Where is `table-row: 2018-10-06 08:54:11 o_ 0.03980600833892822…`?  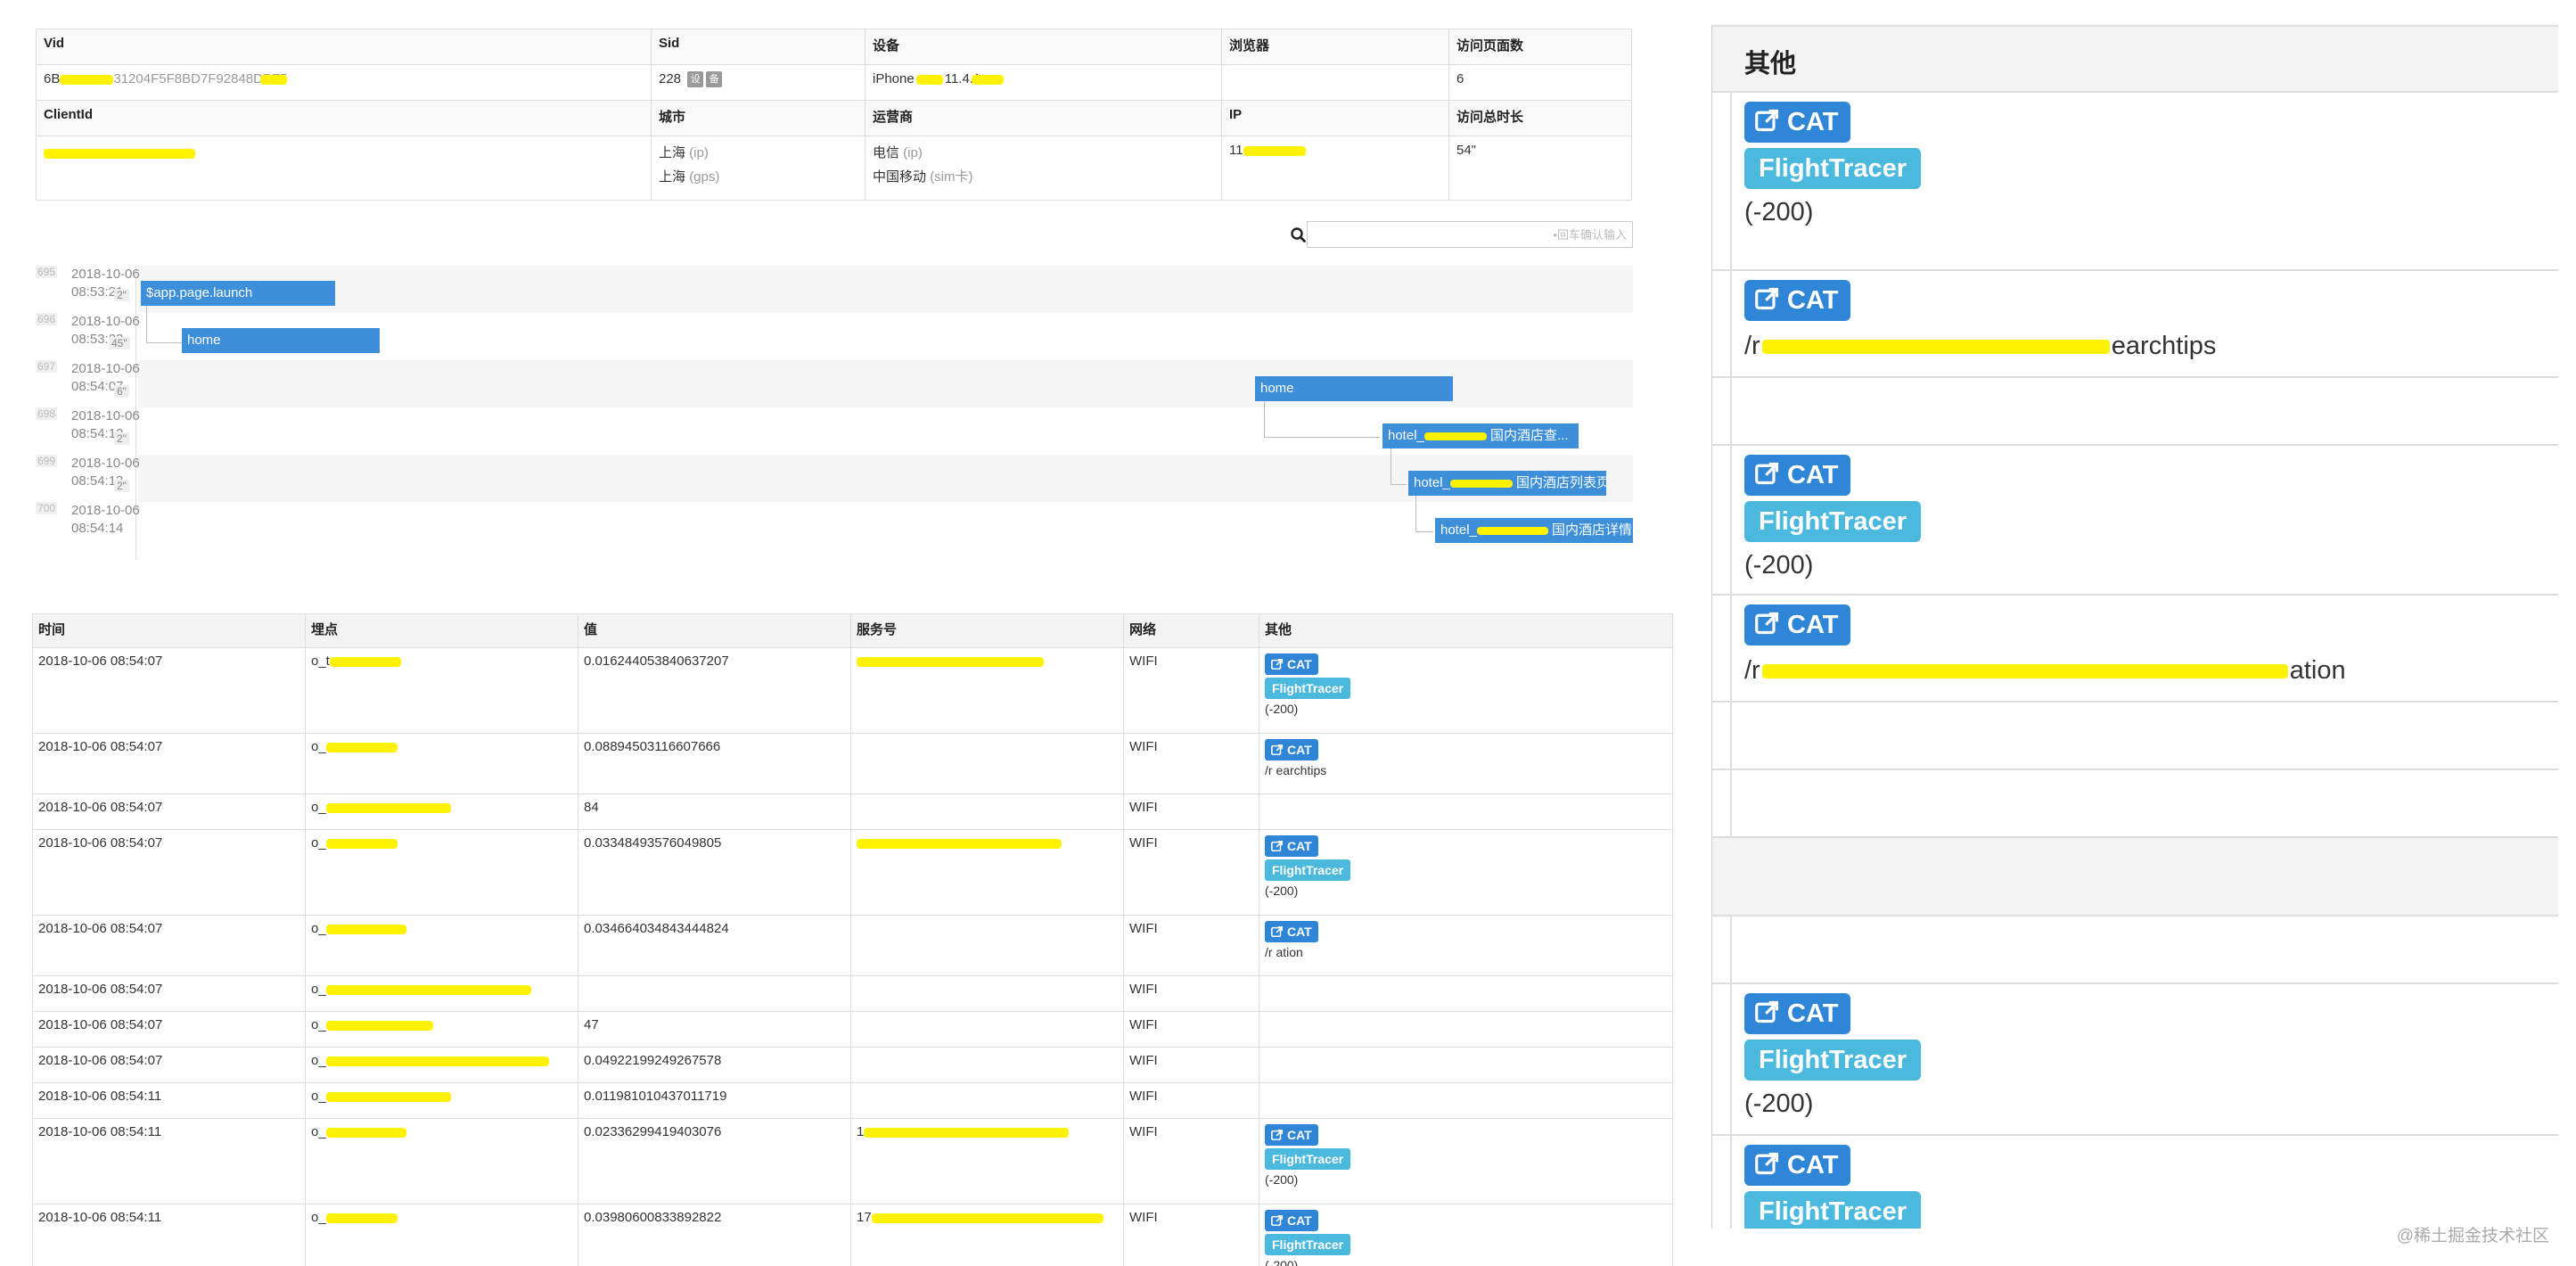 table-row: 2018-10-06 08:54:11 o_ 0.03980600833892822… is located at coordinates (852, 1235).